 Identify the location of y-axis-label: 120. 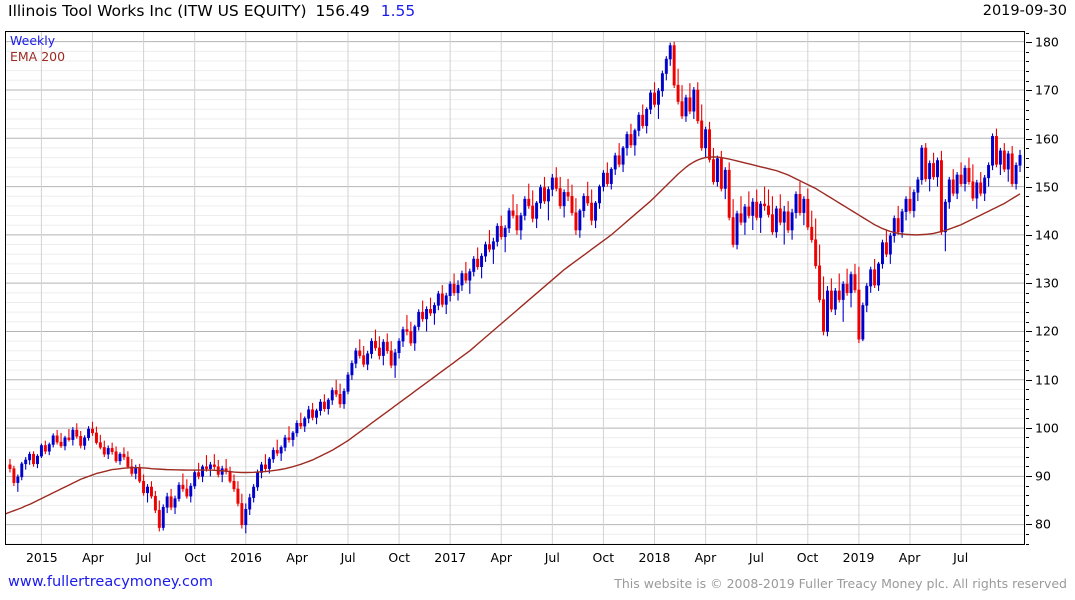
(1047, 331).